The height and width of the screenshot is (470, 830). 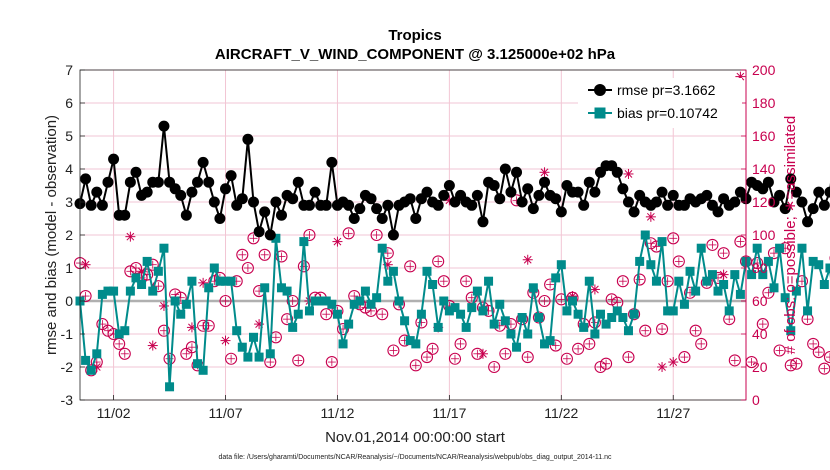 What do you see at coordinates (756, 400) in the screenshot?
I see `y2-tick-label: 0` at bounding box center [756, 400].